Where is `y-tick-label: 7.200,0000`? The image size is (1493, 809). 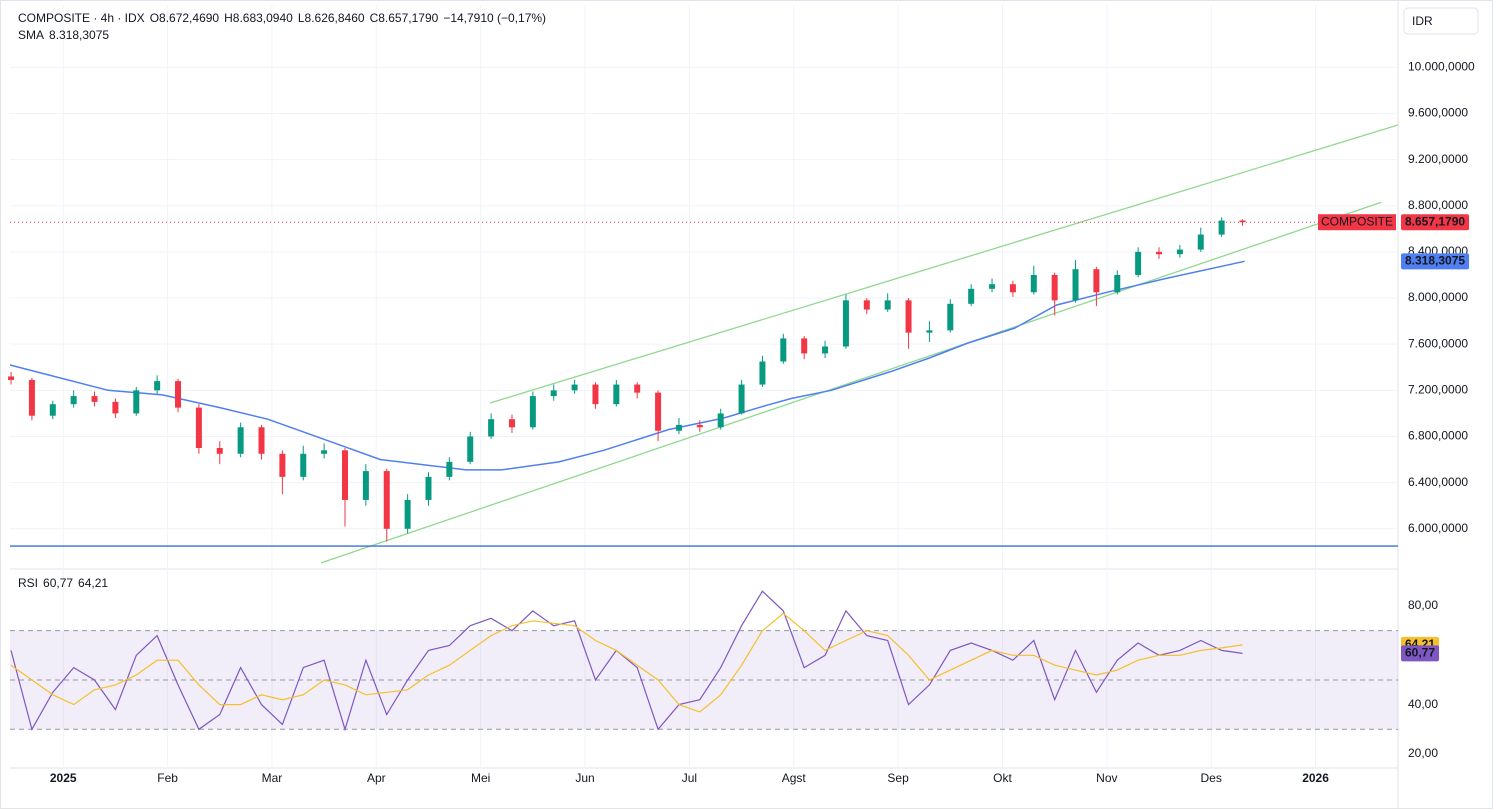
y-tick-label: 7.200,0000 is located at coordinates (1438, 390).